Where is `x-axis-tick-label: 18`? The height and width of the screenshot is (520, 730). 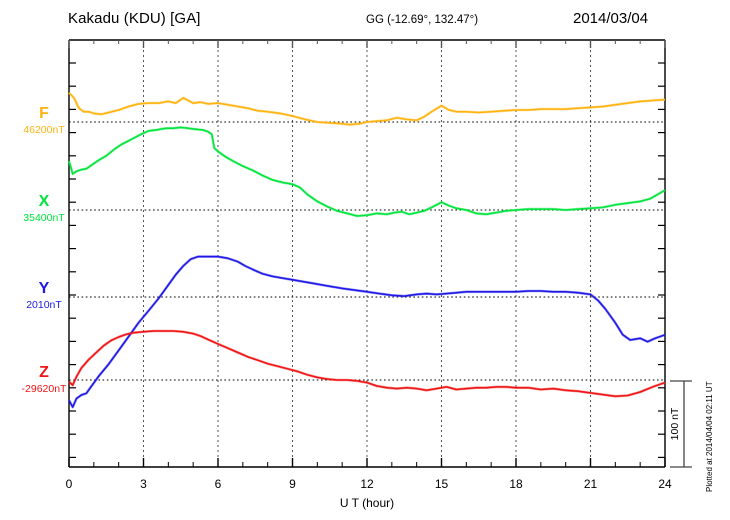 x-axis-tick-label: 18 is located at coordinates (516, 484).